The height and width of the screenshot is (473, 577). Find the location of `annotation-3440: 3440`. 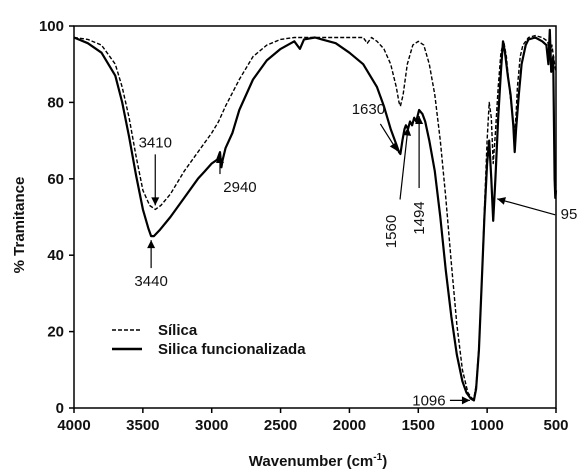

annotation-3440: 3440 is located at coordinates (151, 265).